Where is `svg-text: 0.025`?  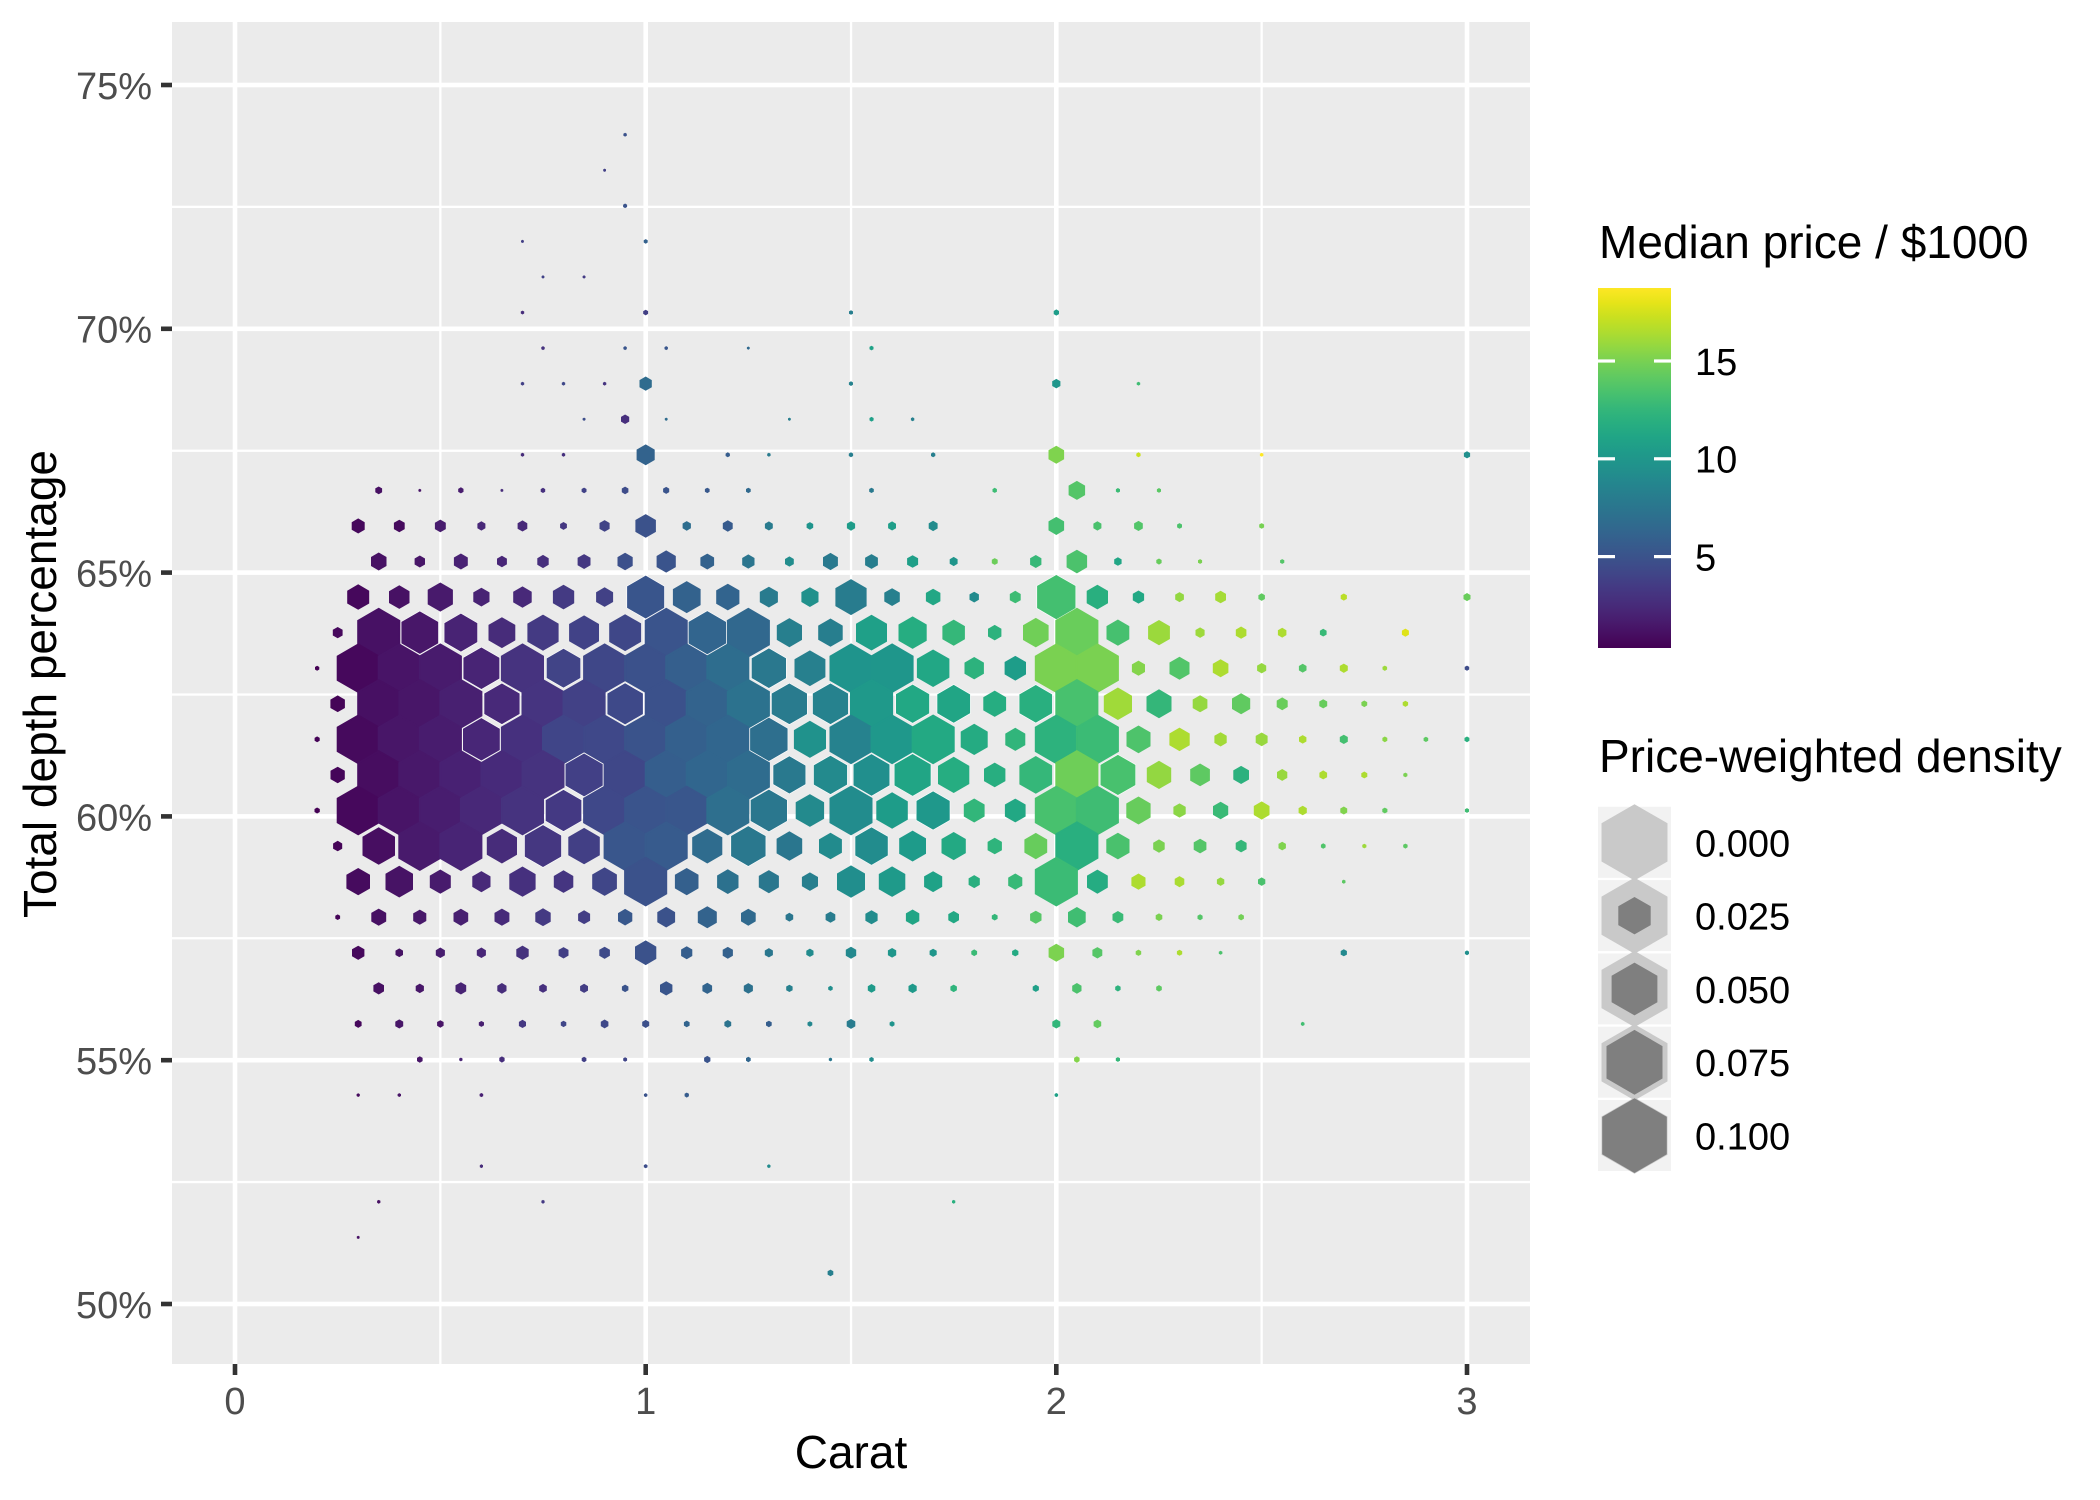
svg-text: 0.025 is located at coordinates (1742, 918).